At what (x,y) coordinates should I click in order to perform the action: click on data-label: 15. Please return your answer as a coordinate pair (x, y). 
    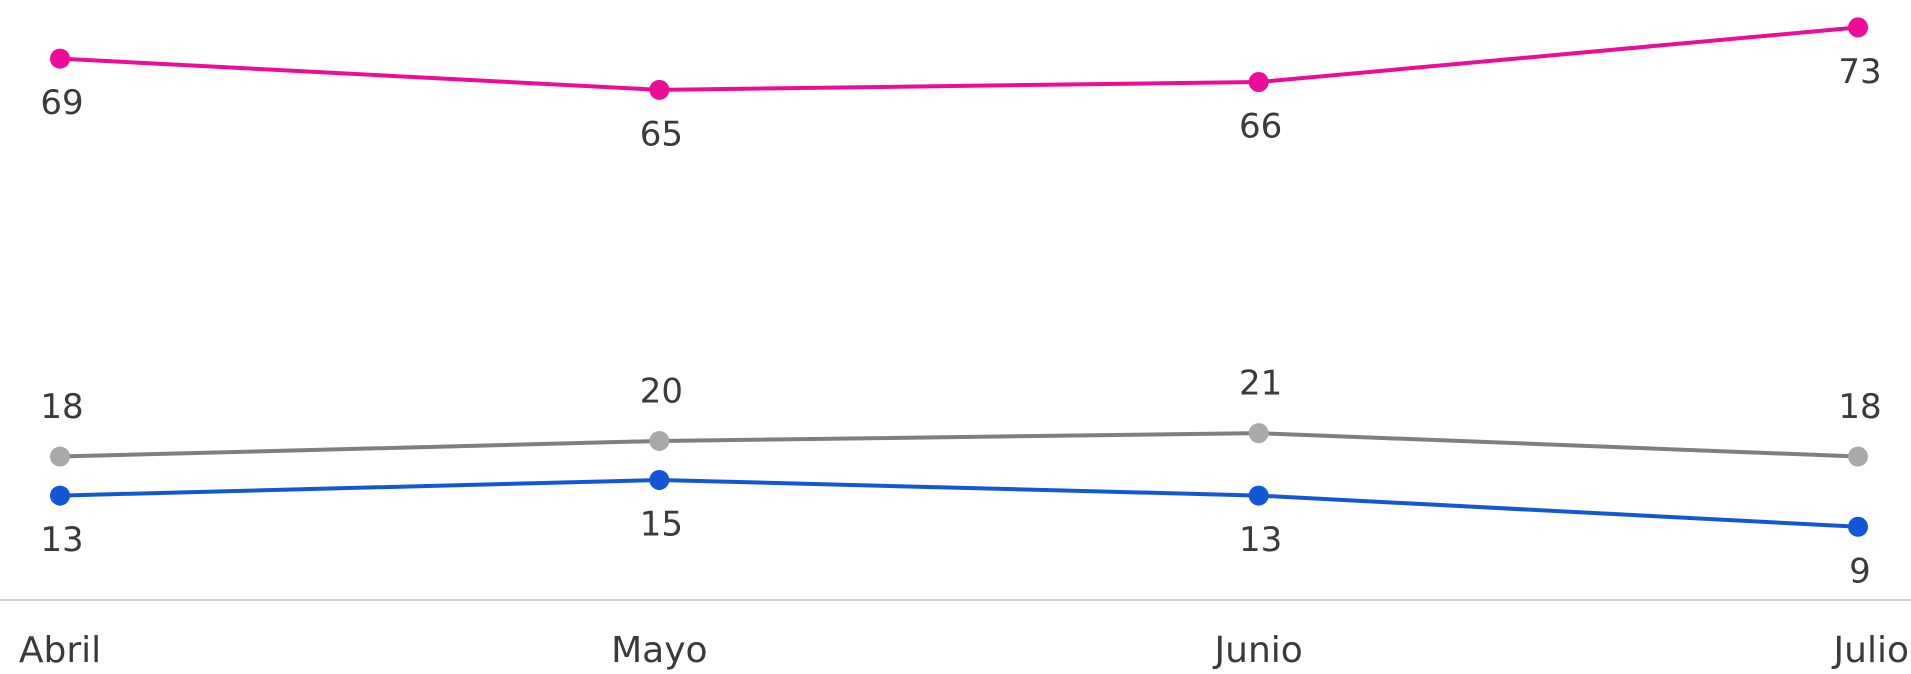
    Looking at the image, I should click on (661, 524).